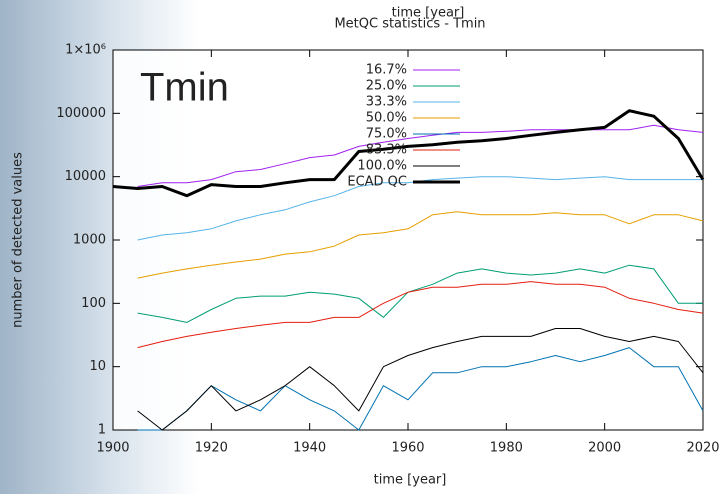  I want to click on x-tick-label: 1980, so click(506, 448).